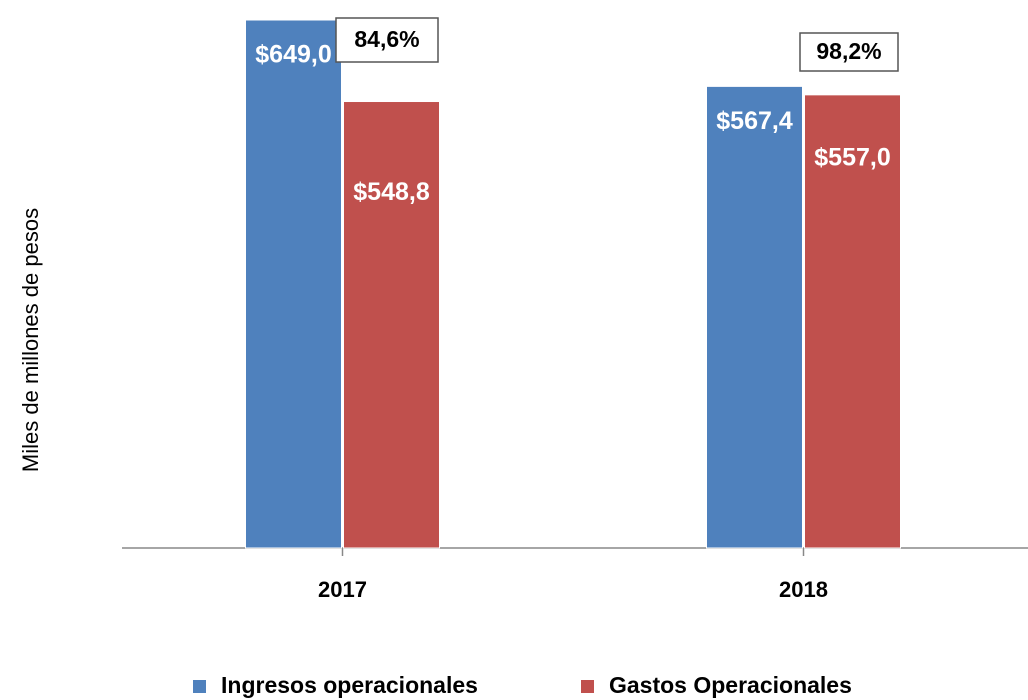  I want to click on legend-label: Gastos Operacionales, so click(730, 685).